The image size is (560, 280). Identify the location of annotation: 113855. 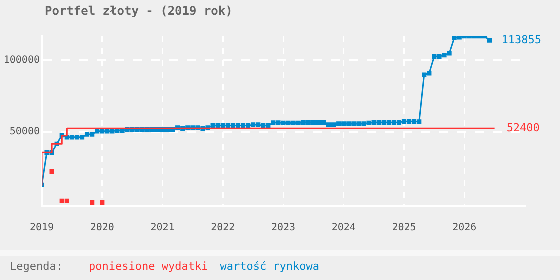
(522, 39).